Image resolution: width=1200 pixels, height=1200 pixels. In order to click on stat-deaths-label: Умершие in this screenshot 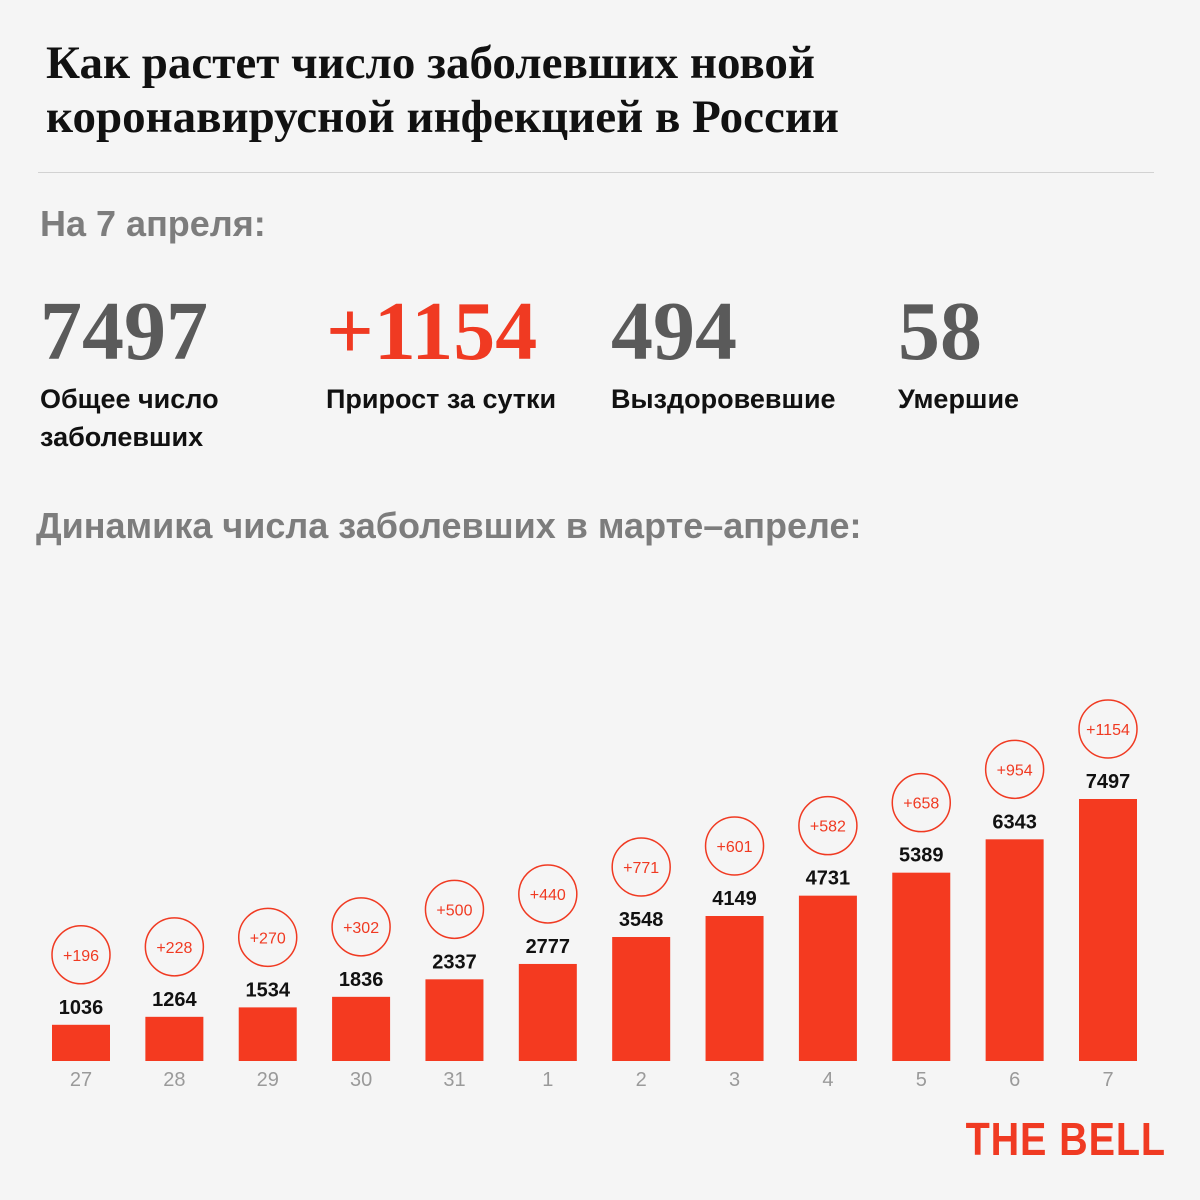, I will do `click(959, 399)`.